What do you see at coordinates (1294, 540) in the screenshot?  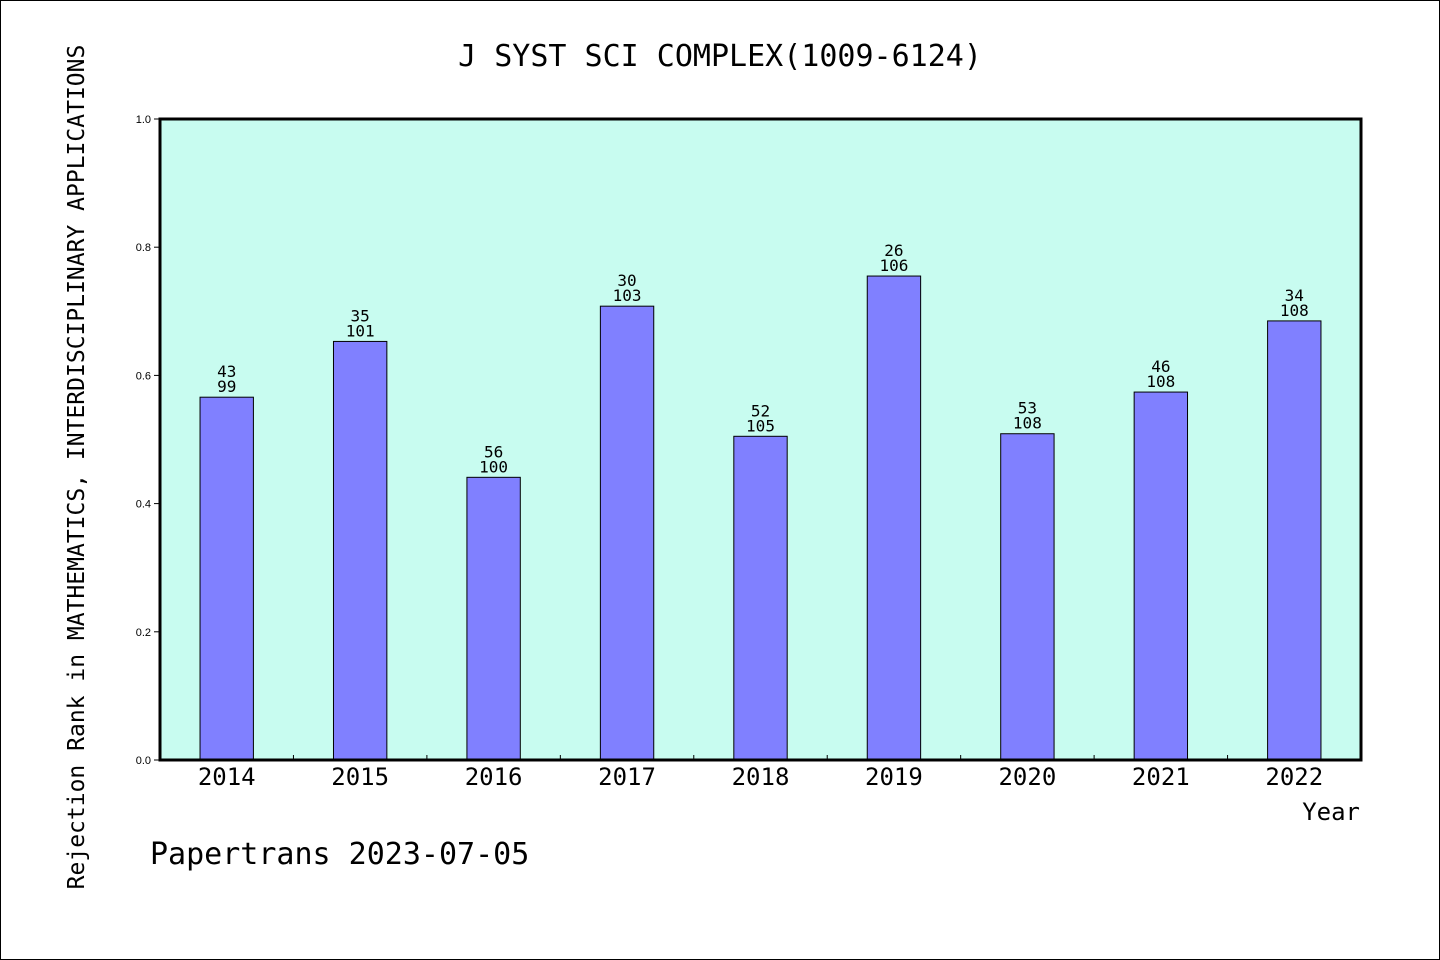 I see `bar-2022` at bounding box center [1294, 540].